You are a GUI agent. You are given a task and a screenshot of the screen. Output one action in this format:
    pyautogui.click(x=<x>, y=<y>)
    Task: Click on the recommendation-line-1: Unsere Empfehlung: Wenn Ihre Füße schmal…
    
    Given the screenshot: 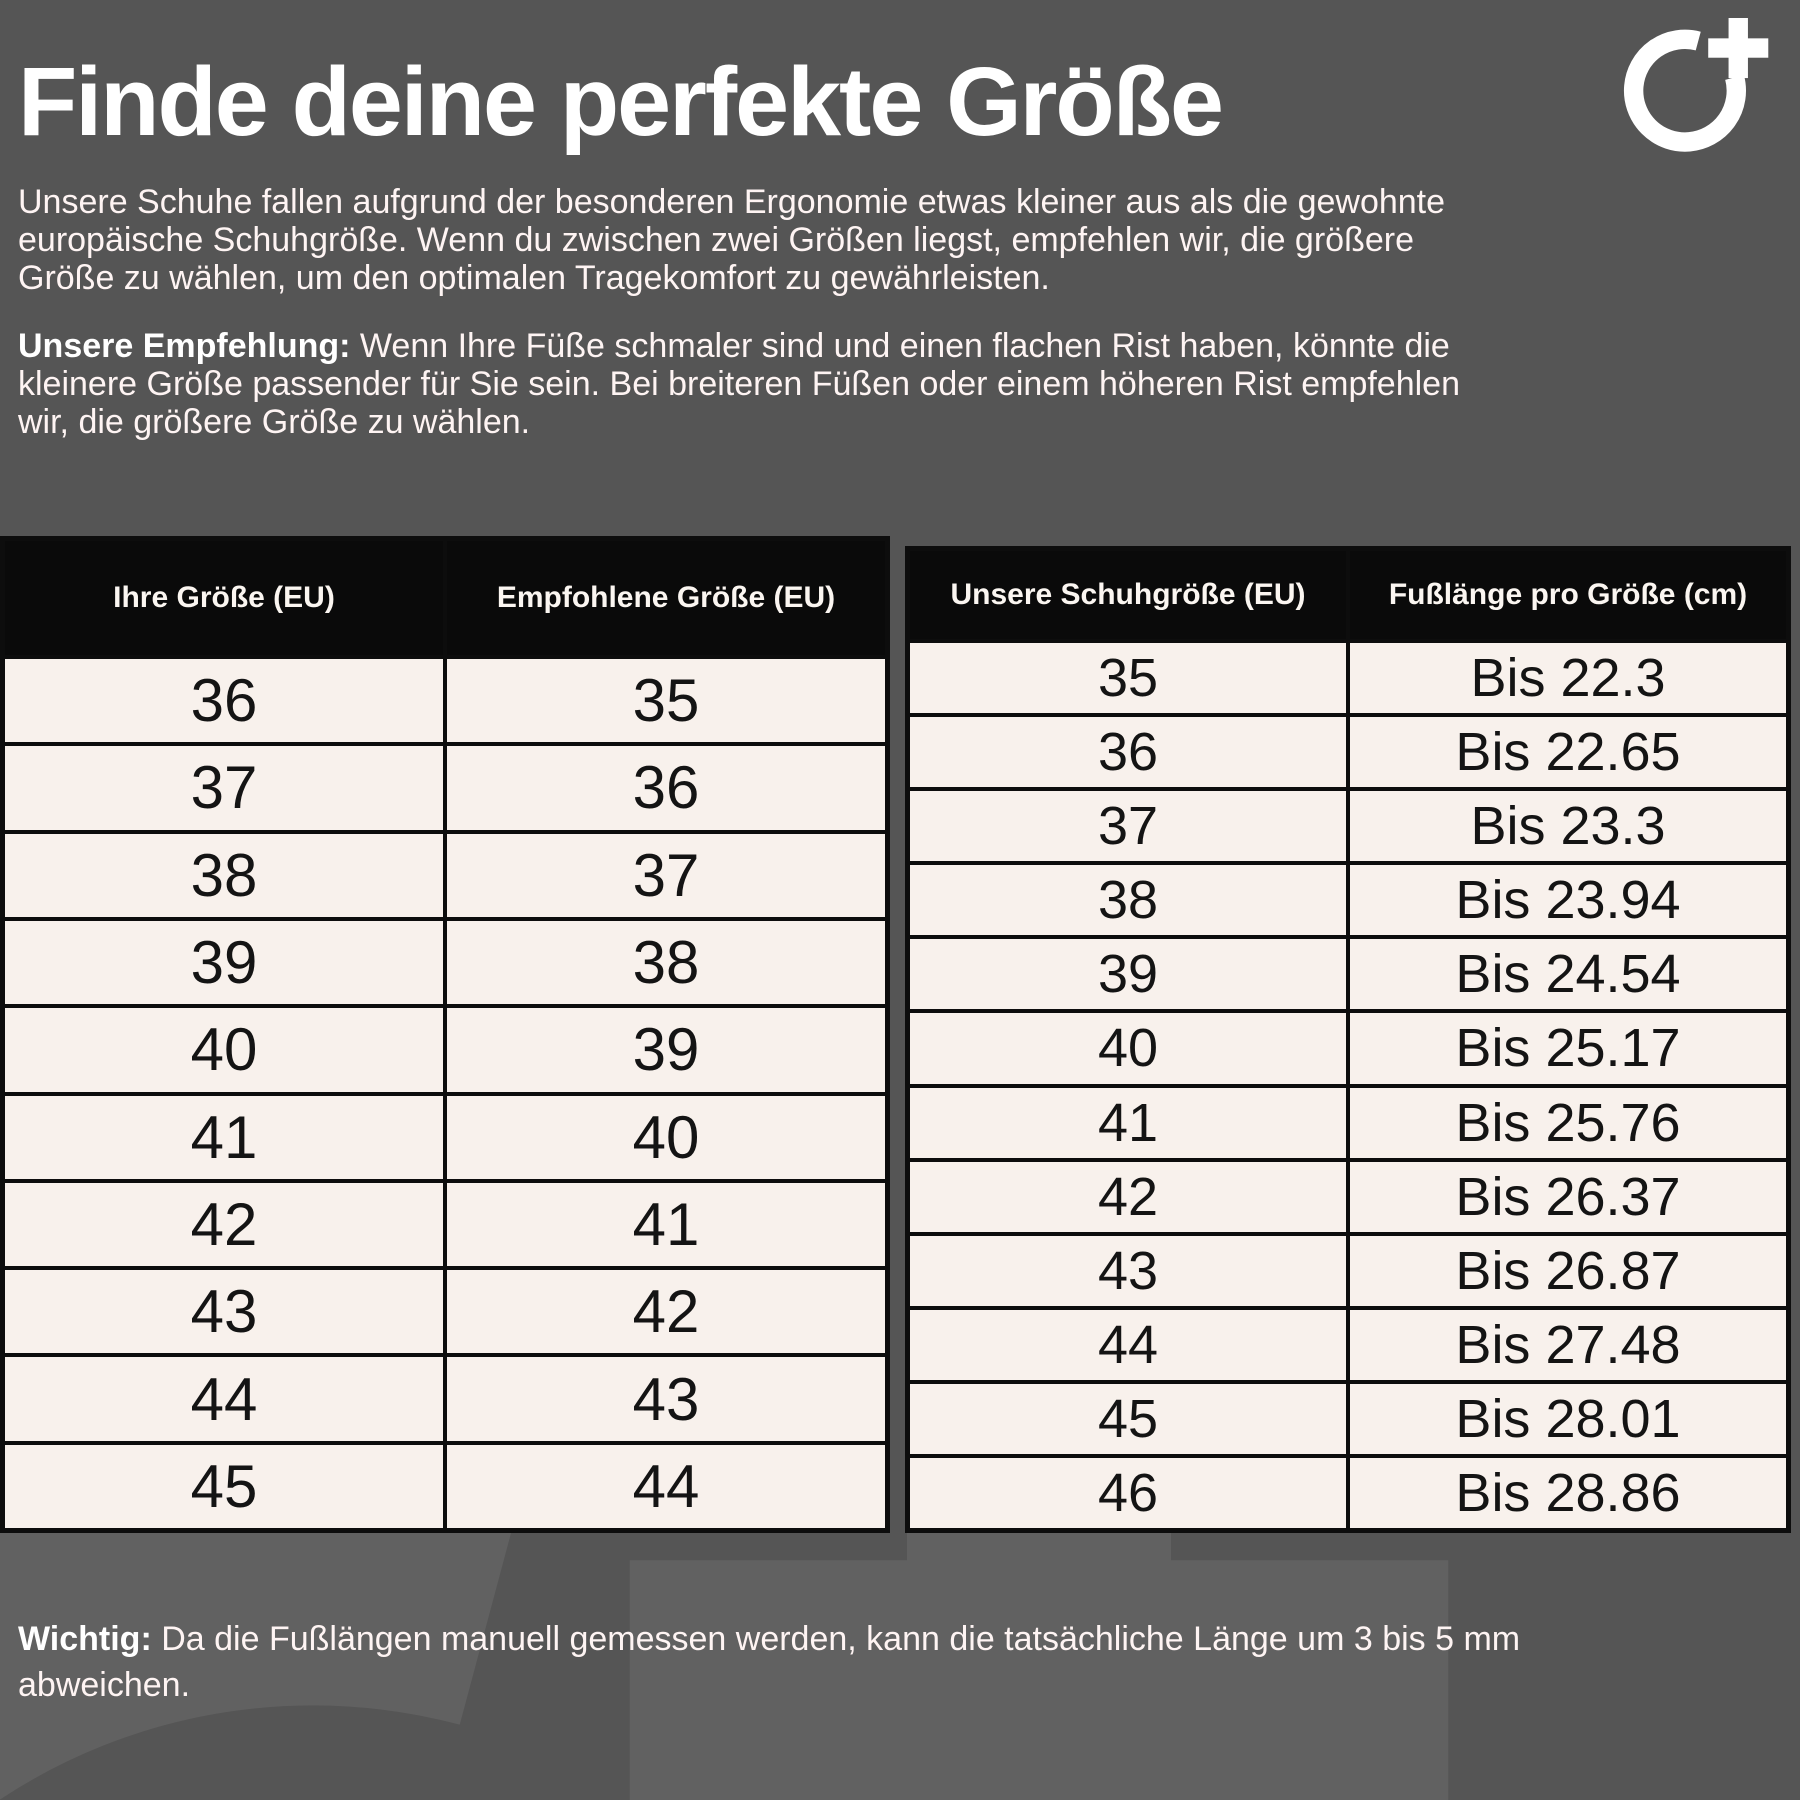 What is the action you would take?
    pyautogui.click(x=739, y=346)
    